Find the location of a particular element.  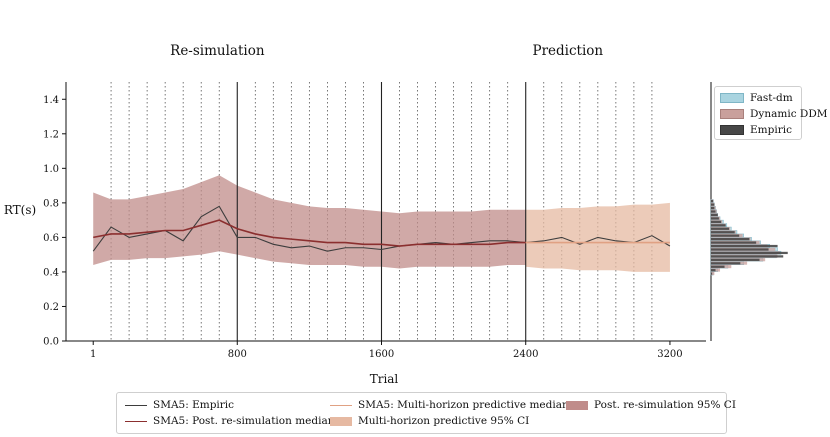

x-tick-label: 1600 is located at coordinates (381, 354).